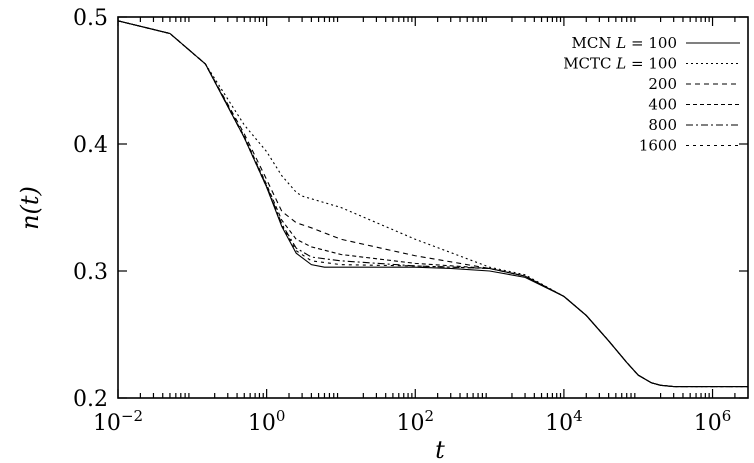 The image size is (754, 463). What do you see at coordinates (662, 125) in the screenshot?
I see `legend-label-4: 800` at bounding box center [662, 125].